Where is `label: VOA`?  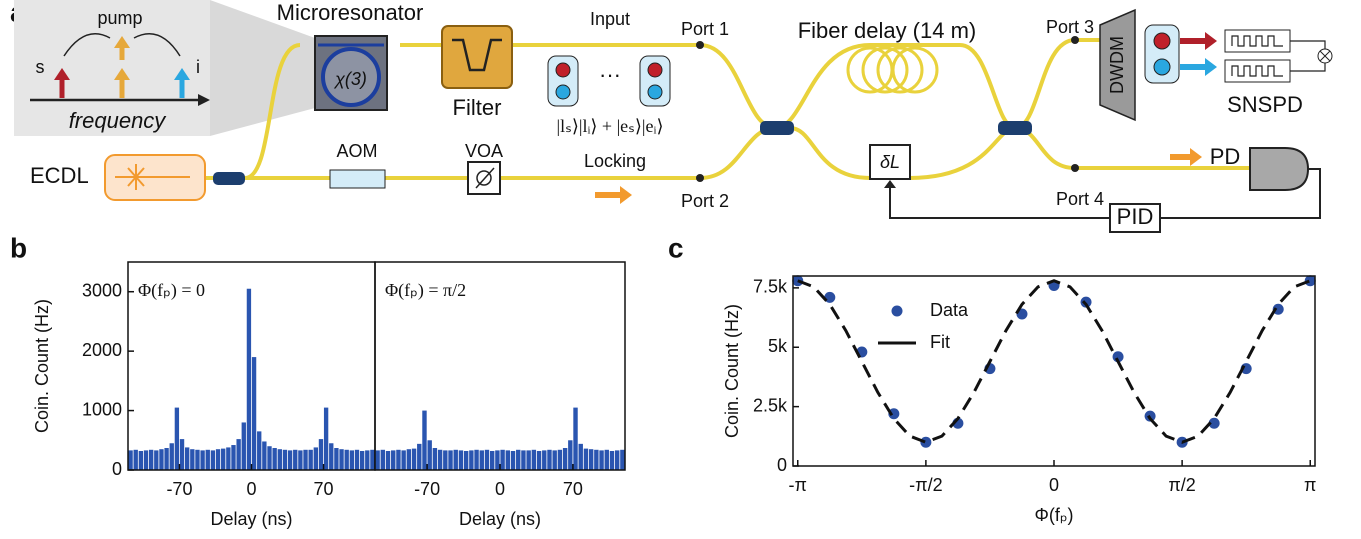 label: VOA is located at coordinates (484, 151).